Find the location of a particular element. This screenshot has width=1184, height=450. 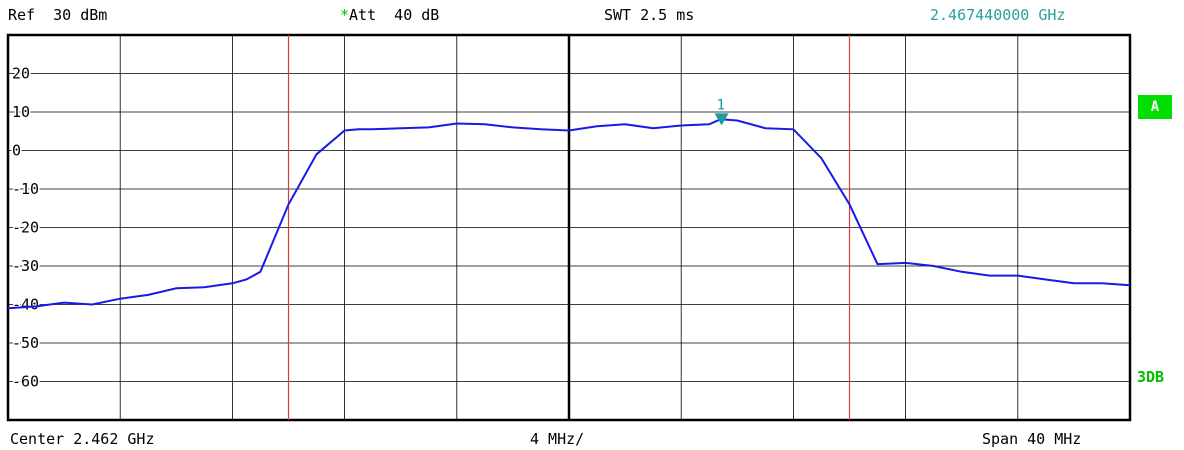

y-tick-label: -60 is located at coordinates (25, 382).